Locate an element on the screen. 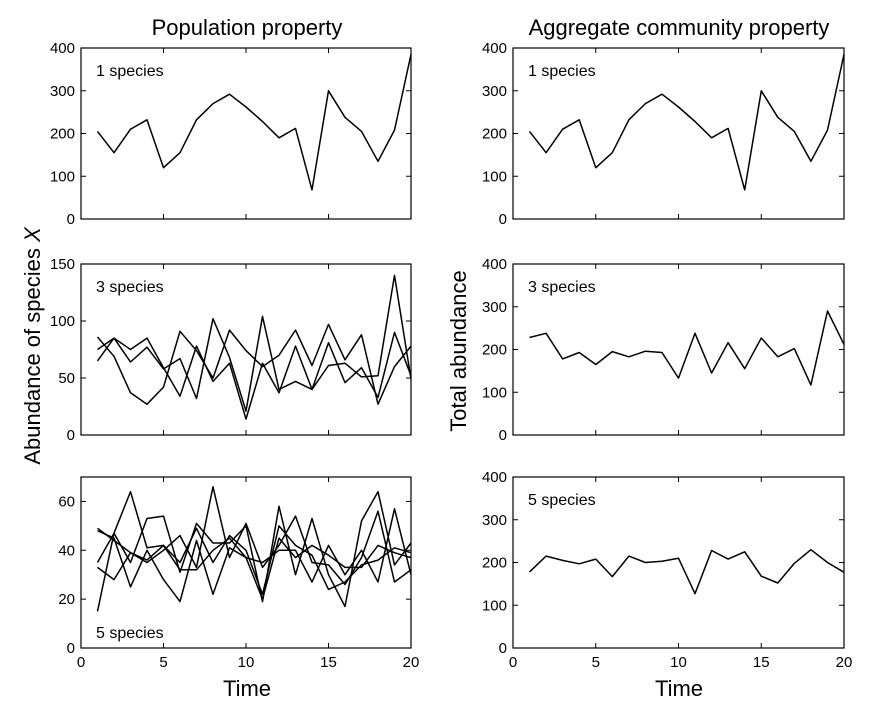 The image size is (869, 706). left-y-axis-title-prefix: Abundance of species is located at coordinates (32, 353).